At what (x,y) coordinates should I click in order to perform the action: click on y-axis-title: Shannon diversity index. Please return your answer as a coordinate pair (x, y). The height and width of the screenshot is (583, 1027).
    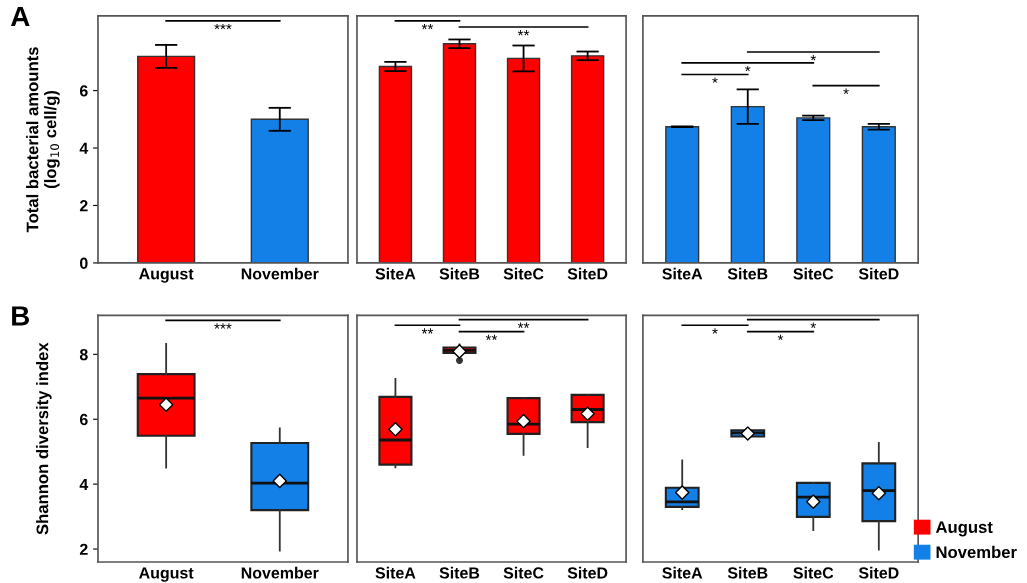
    Looking at the image, I should click on (44, 438).